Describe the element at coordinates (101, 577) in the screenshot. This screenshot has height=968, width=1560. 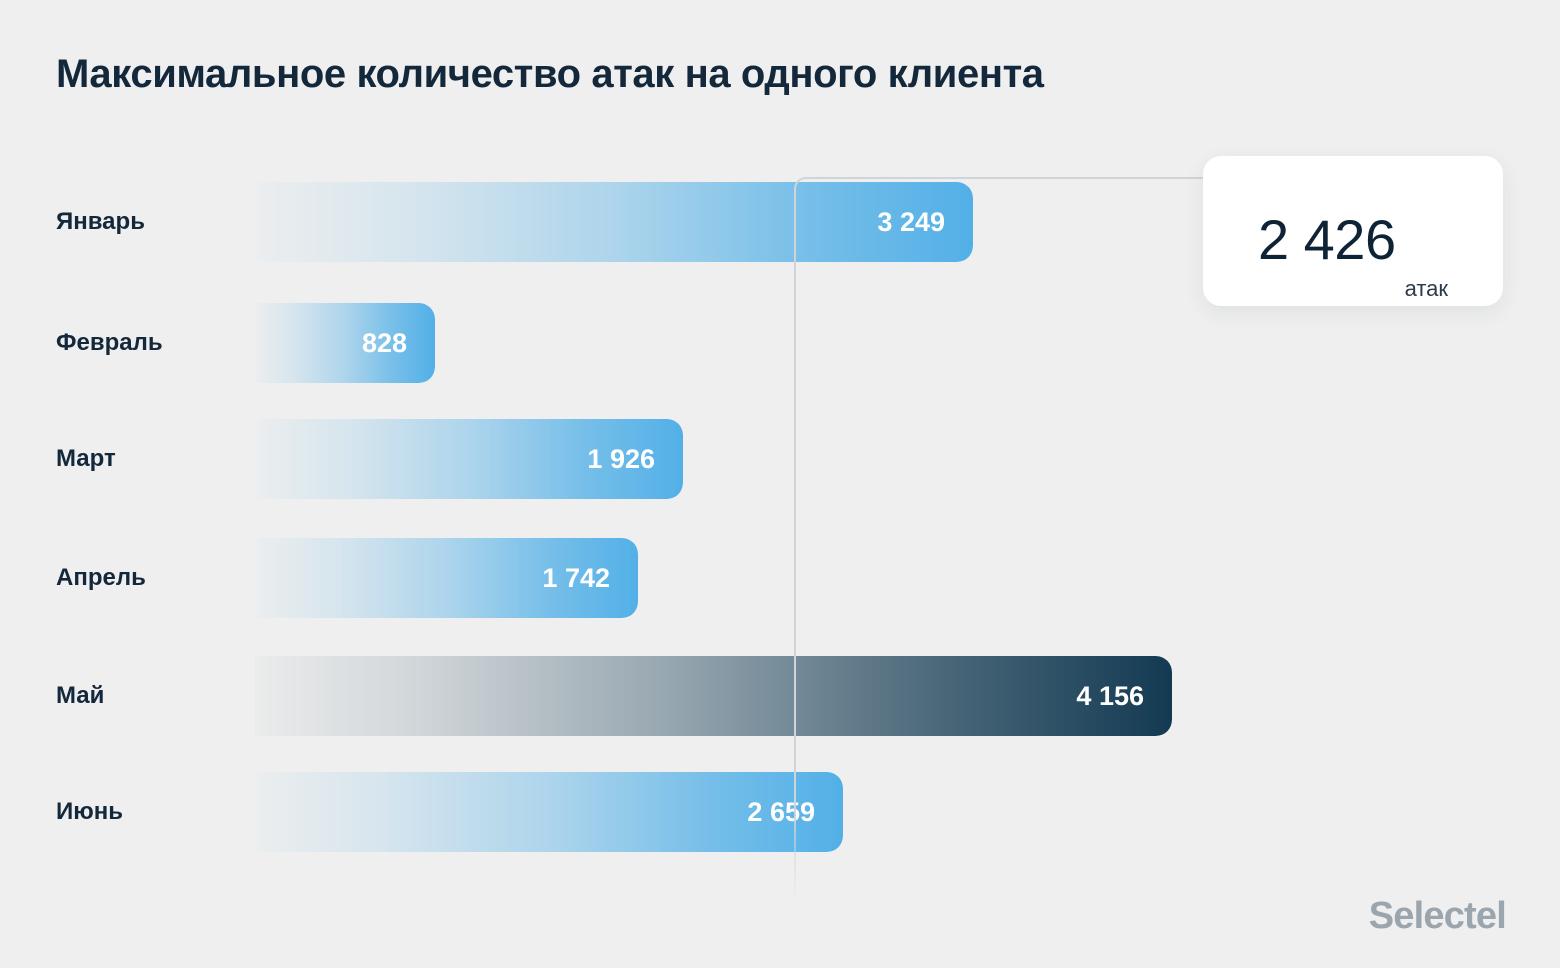
I see `bar-category-label: Апрель` at that location.